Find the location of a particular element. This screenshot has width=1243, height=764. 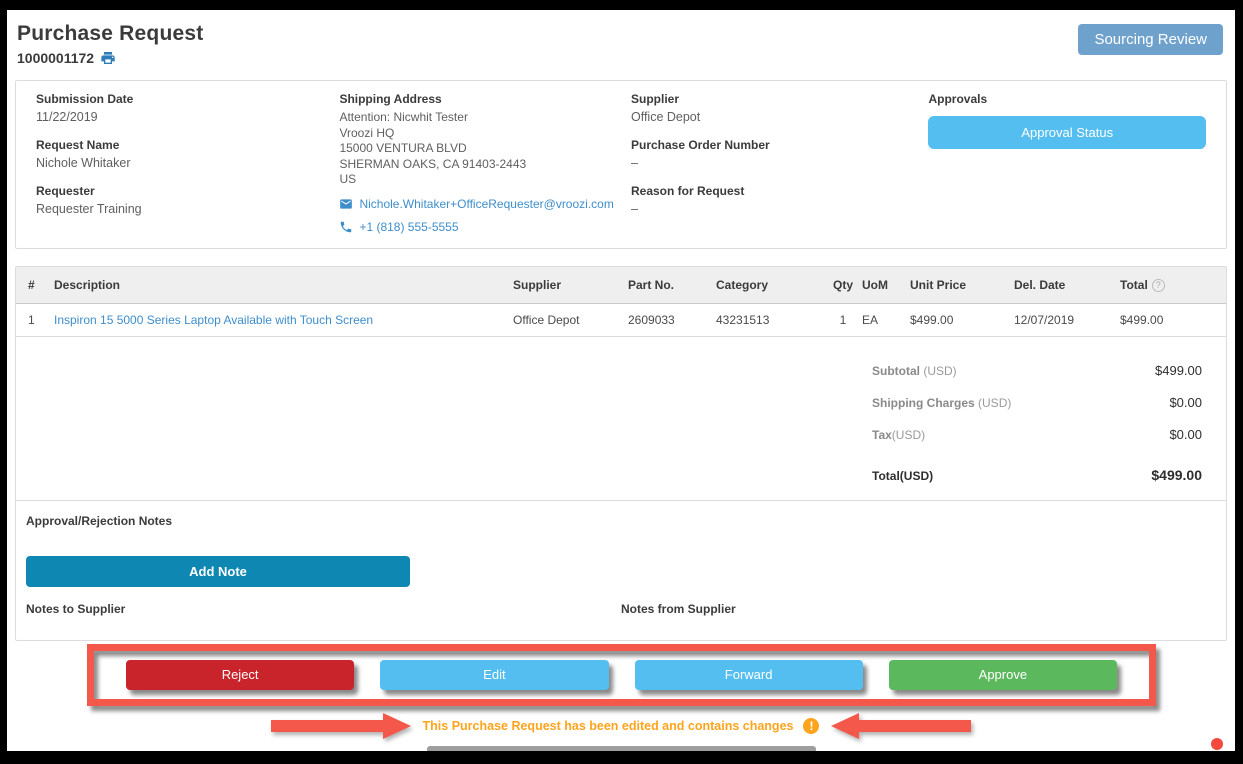

forward-button: Forward is located at coordinates (748, 674).